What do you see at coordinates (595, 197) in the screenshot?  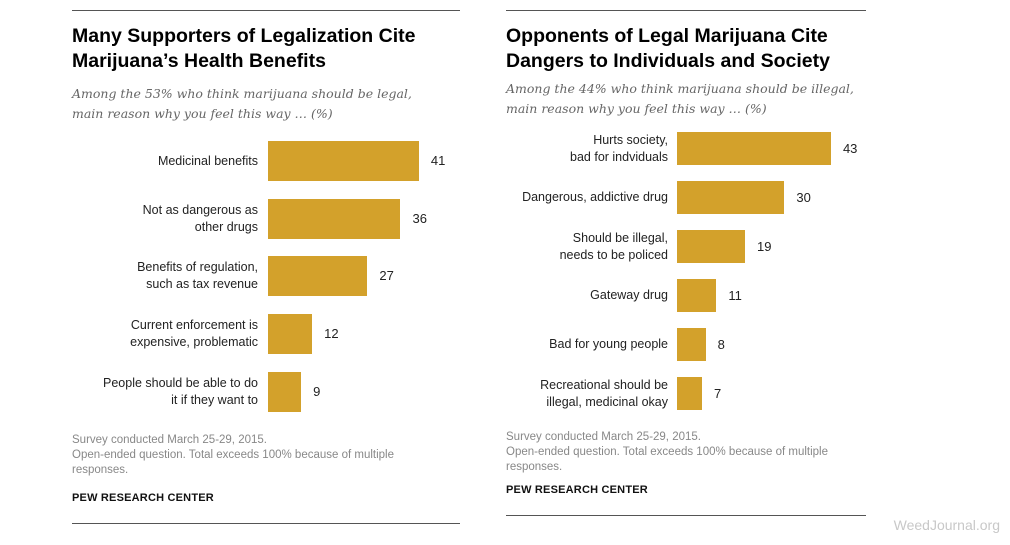 I see `category-label-line: Dangerous, addictive drug` at bounding box center [595, 197].